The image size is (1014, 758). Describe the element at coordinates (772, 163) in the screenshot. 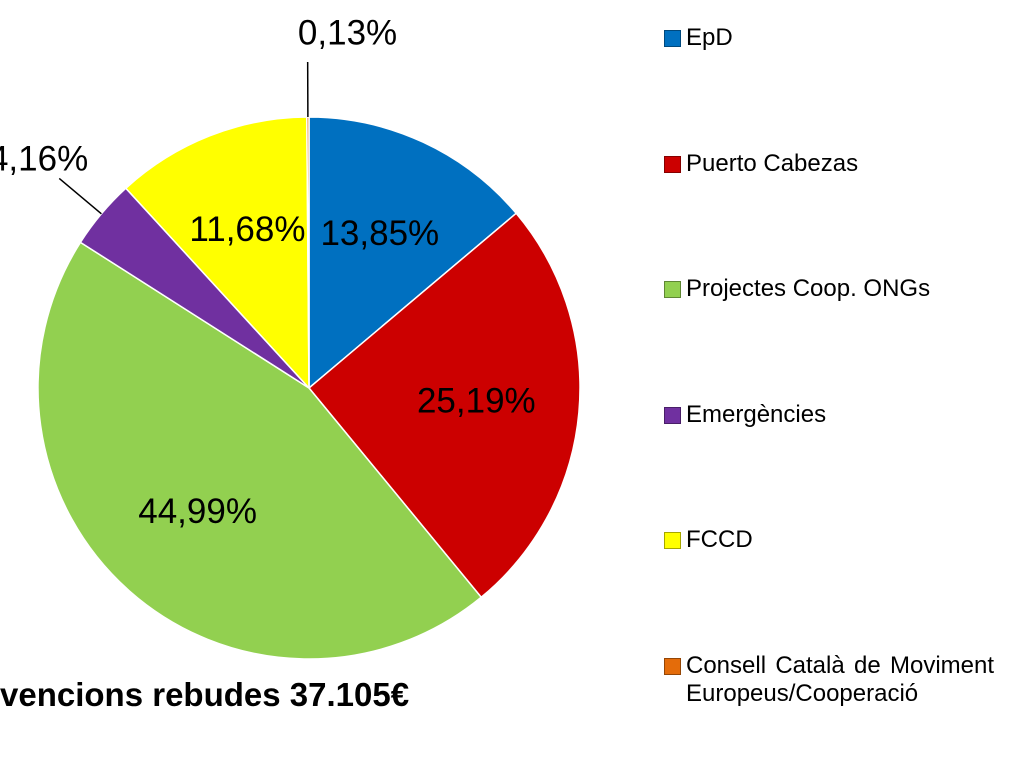

I see `legend-label: Puerto Cabezas` at that location.